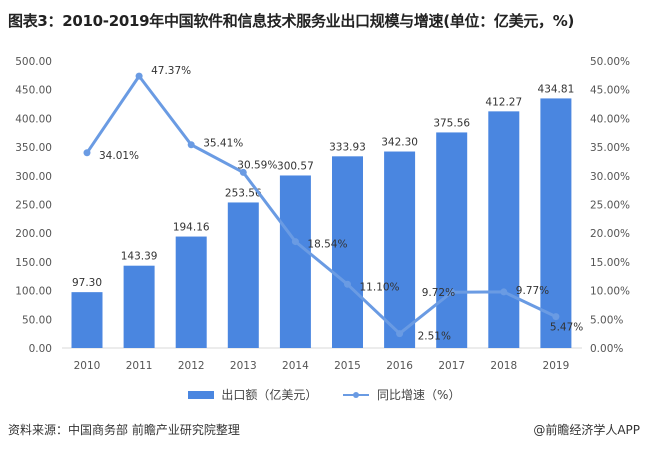 The height and width of the screenshot is (451, 648). Describe the element at coordinates (347, 366) in the screenshot. I see `x-tick: 2015` at that location.